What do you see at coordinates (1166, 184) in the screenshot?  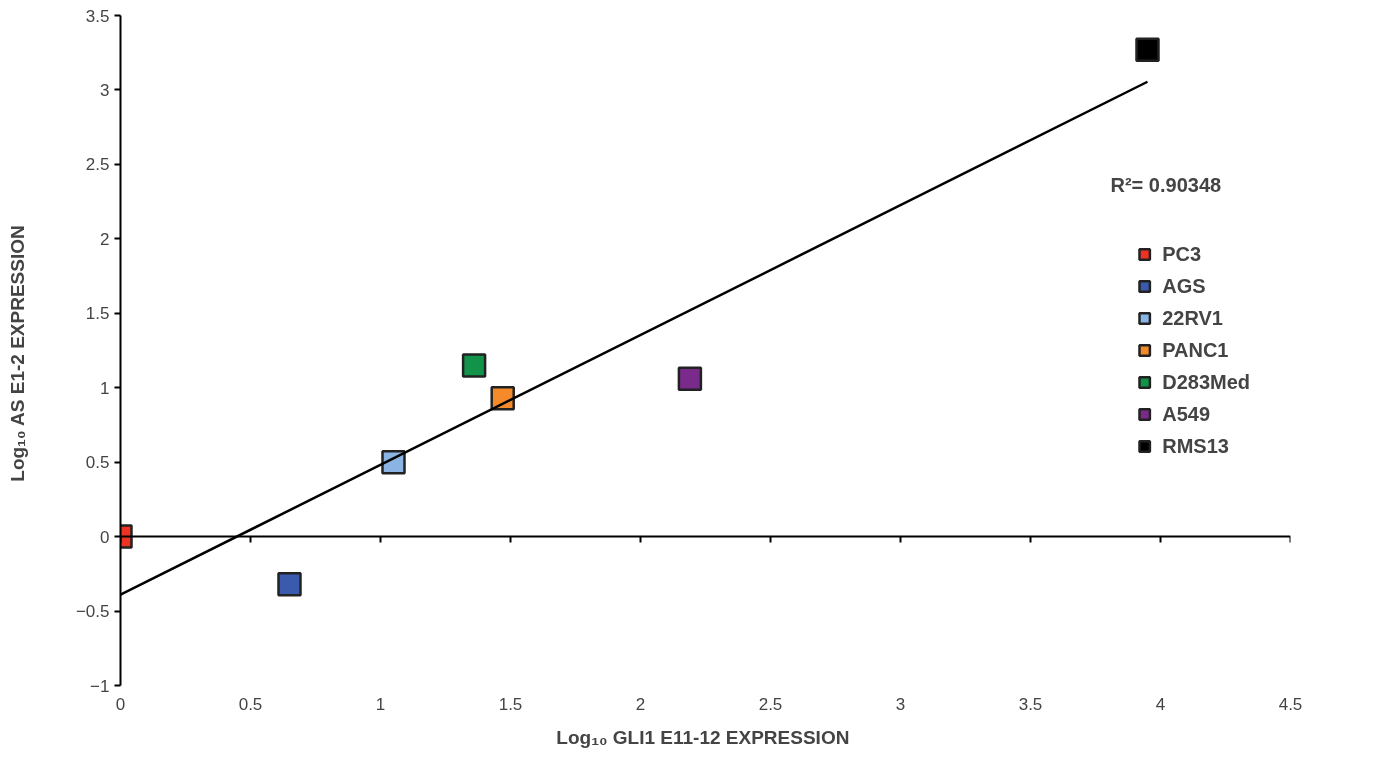 I see `annotation: R²= 0.90348` at bounding box center [1166, 184].